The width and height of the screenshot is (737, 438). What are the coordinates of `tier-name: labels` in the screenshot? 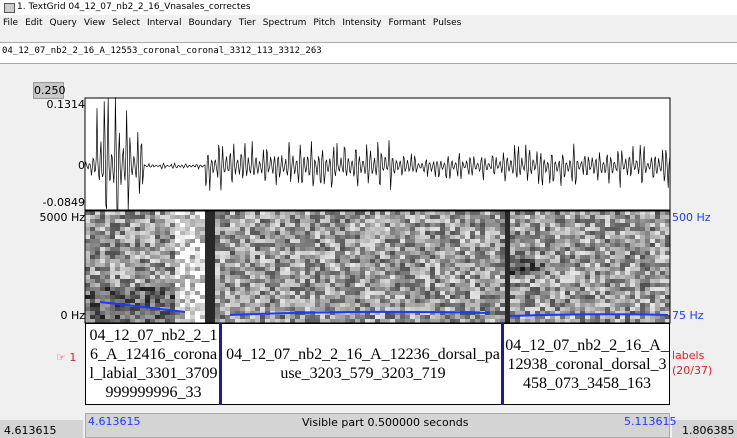 It's located at (688, 355).